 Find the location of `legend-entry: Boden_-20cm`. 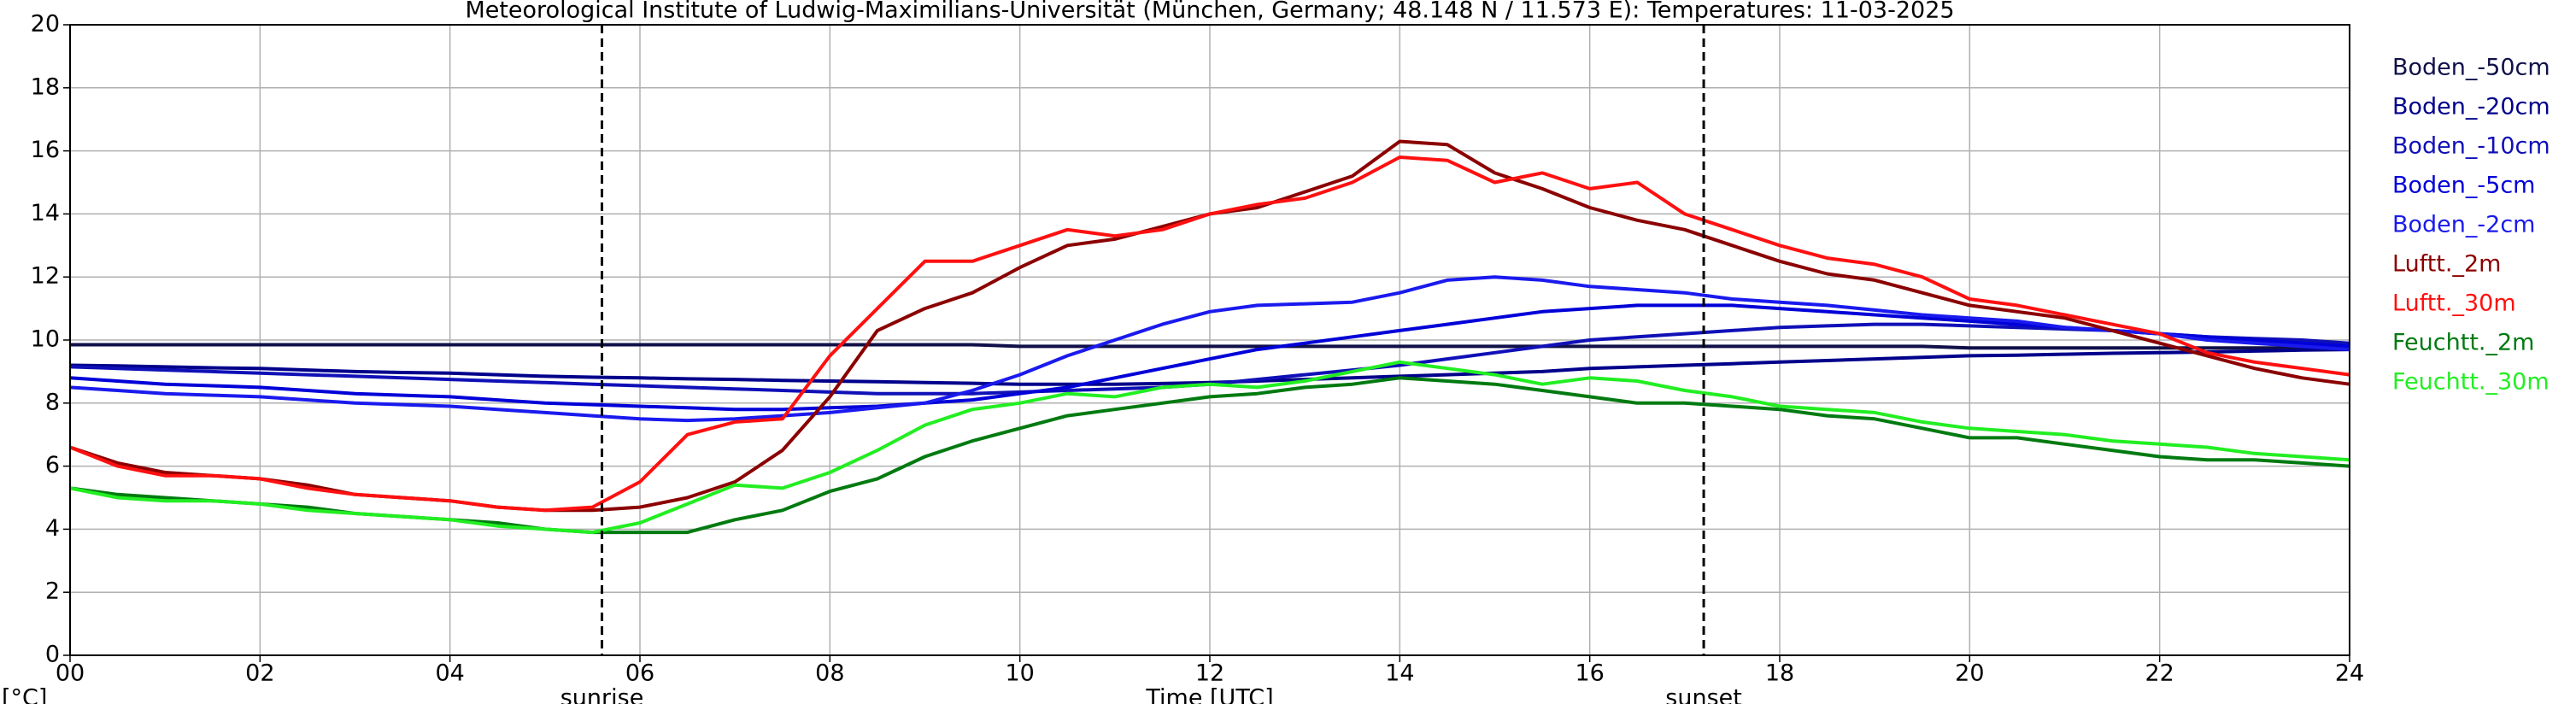

legend-entry: Boden_-20cm is located at coordinates (2471, 107).